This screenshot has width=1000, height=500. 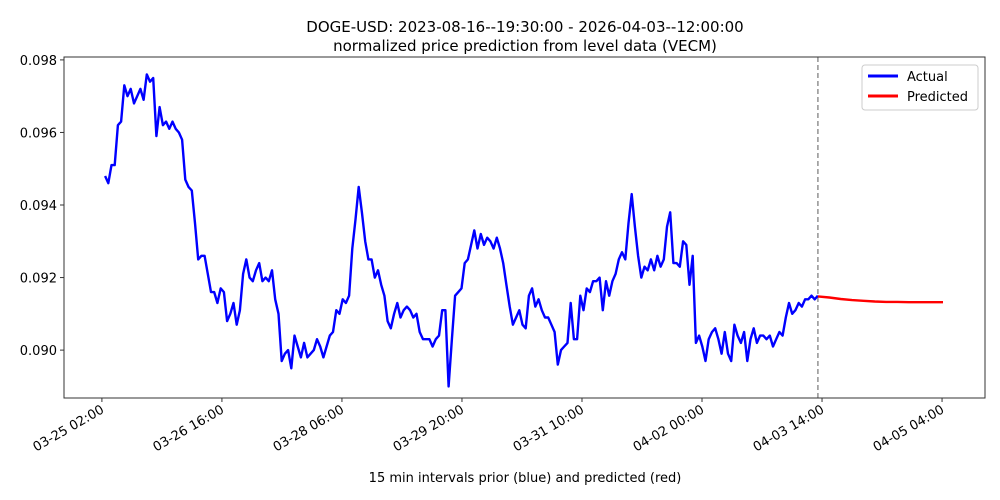 What do you see at coordinates (189, 428) in the screenshot?
I see `x-tick-label: 03-26 16:00` at bounding box center [189, 428].